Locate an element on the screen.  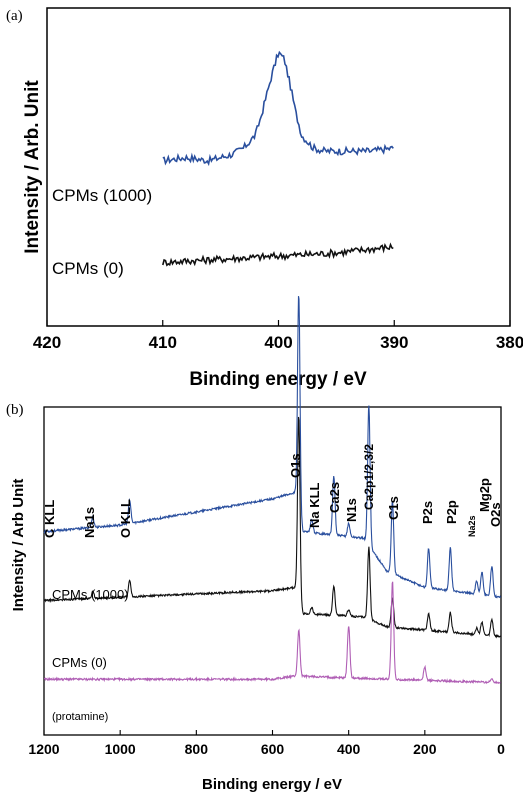
panel-a-x-axis-title: Binding energy / eV is located at coordinates (278, 379).